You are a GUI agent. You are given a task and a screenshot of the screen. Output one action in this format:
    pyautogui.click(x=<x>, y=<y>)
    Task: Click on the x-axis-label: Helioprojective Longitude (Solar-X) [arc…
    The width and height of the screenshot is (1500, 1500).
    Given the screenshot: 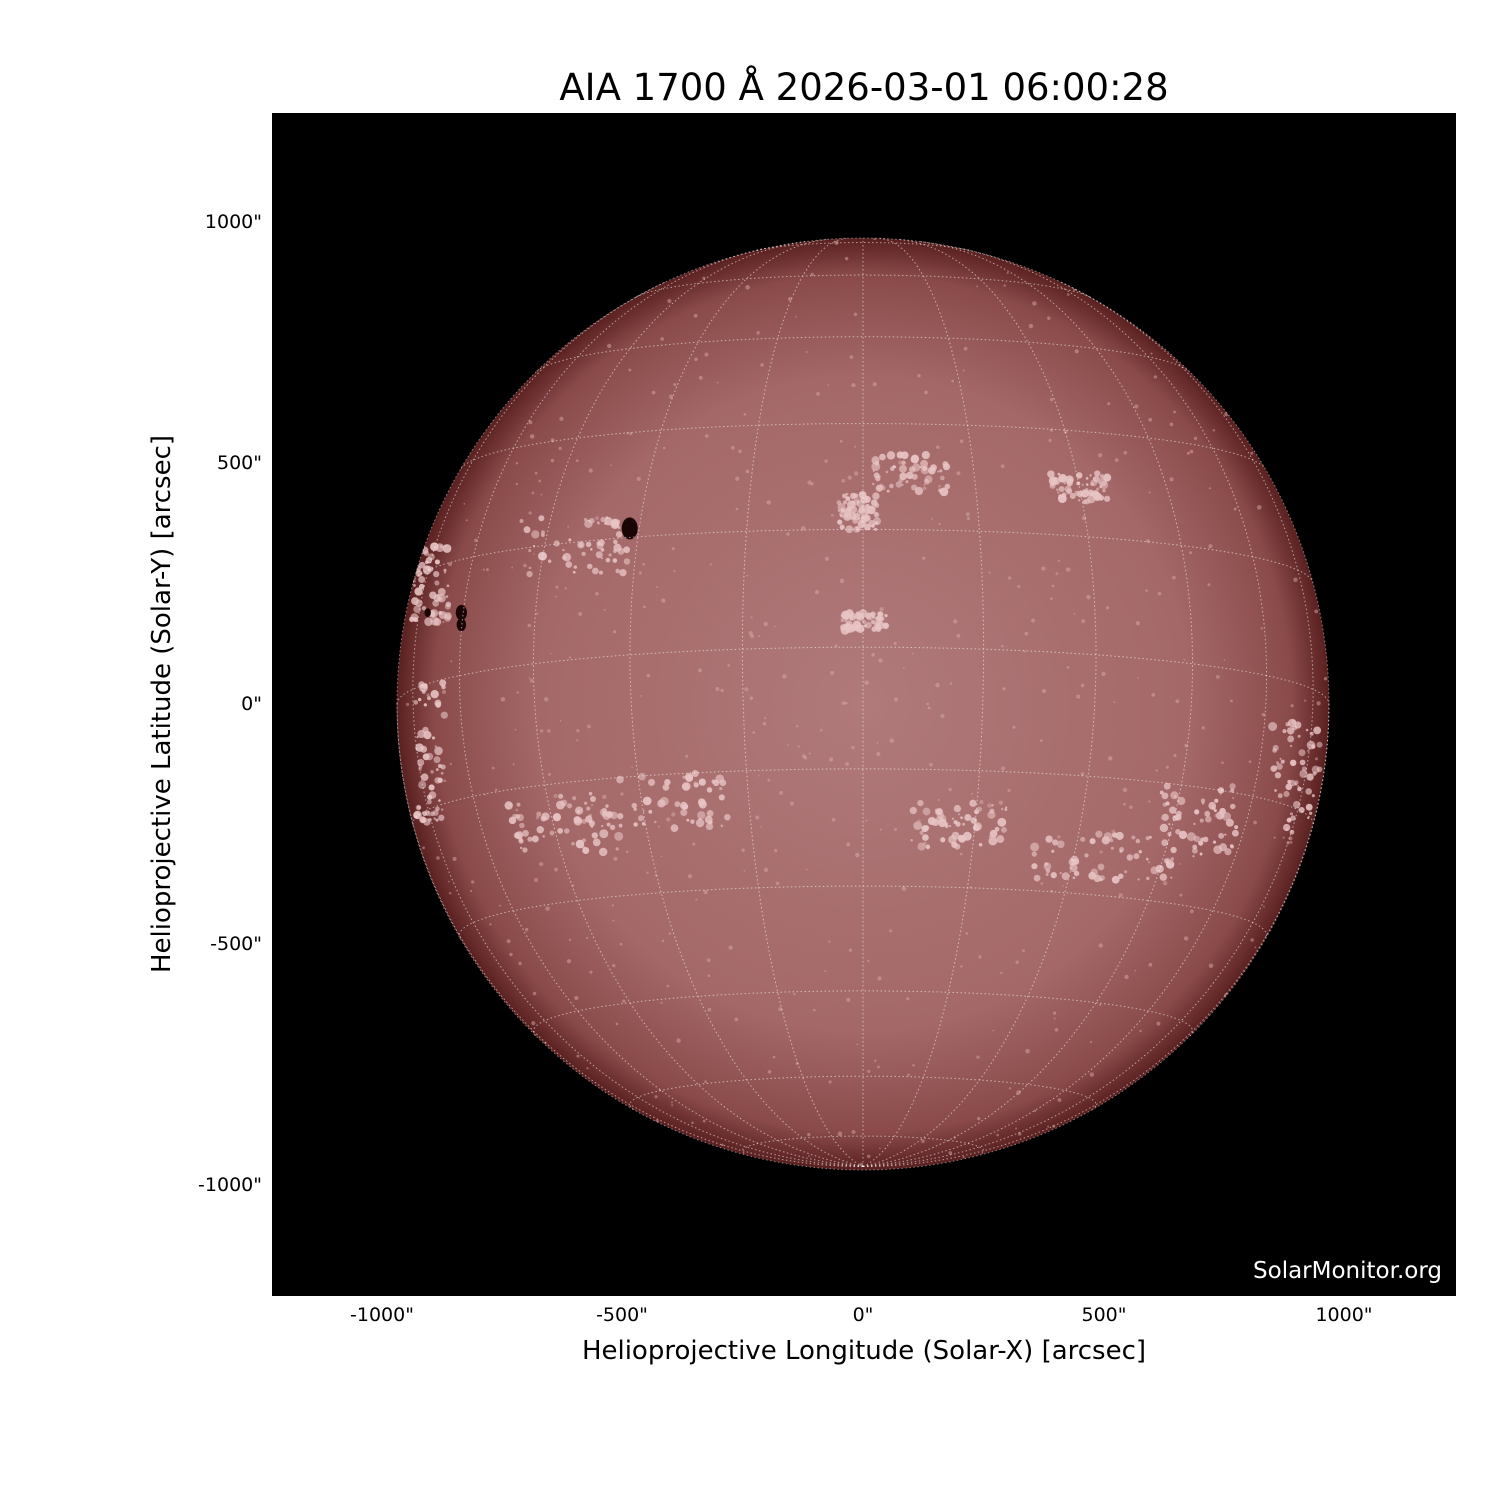 What is the action you would take?
    pyautogui.click(x=864, y=1351)
    